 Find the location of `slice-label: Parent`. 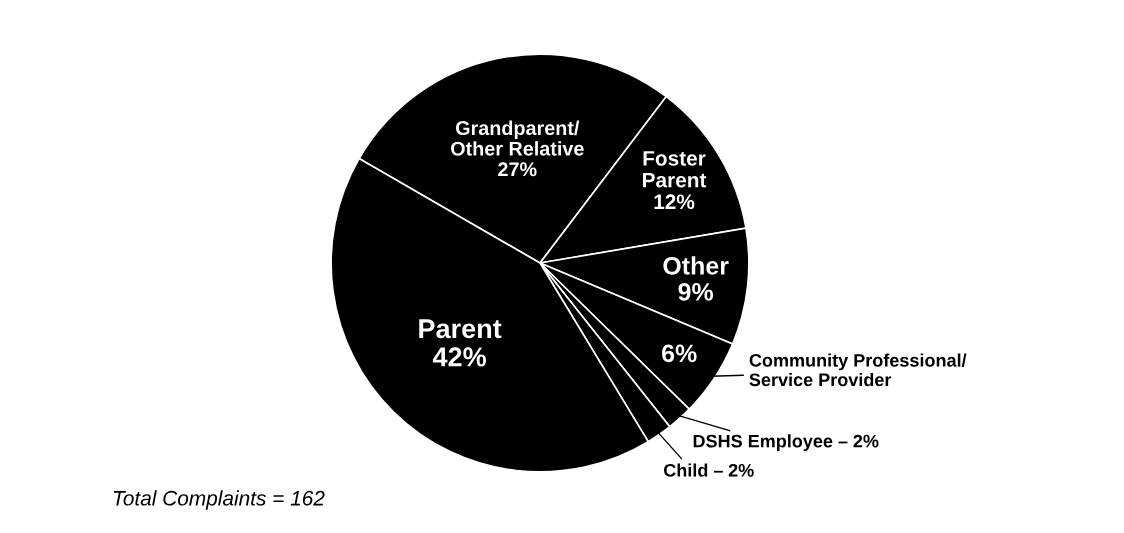

slice-label: Parent is located at coordinates (460, 329).